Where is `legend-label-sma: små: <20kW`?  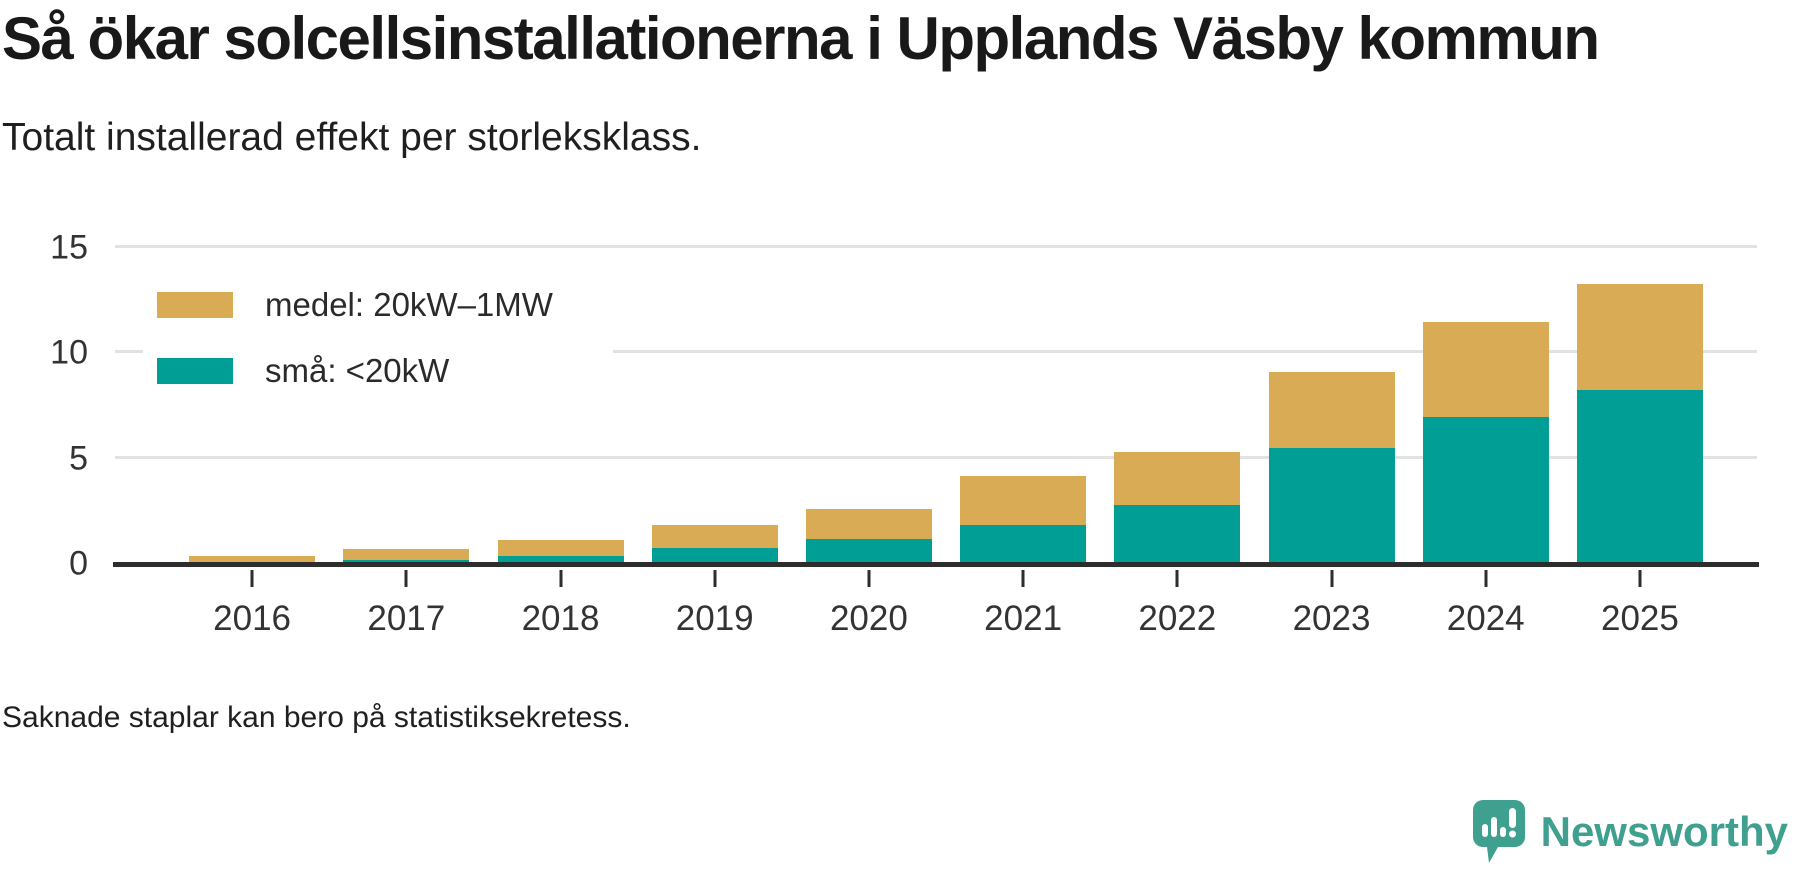 legend-label-sma: små: <20kW is located at coordinates (357, 370).